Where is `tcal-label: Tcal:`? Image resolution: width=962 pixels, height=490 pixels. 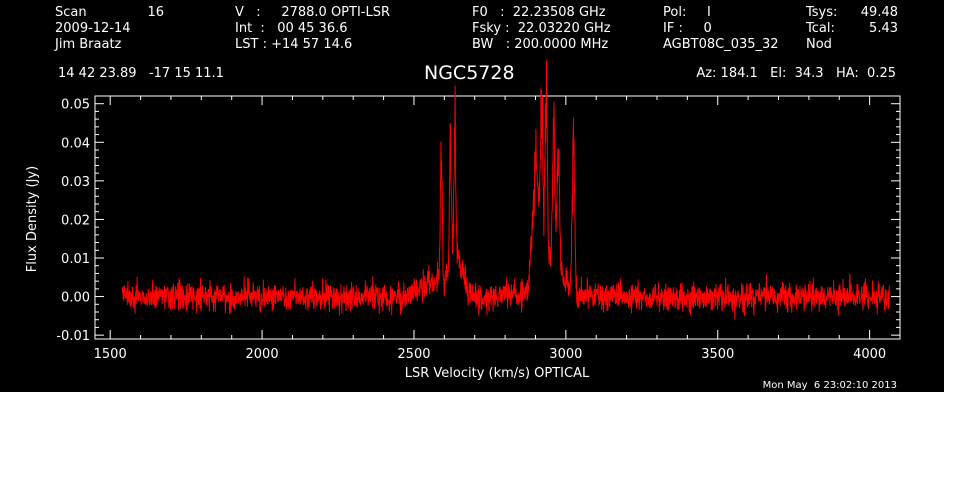 tcal-label: Tcal: is located at coordinates (820, 28).